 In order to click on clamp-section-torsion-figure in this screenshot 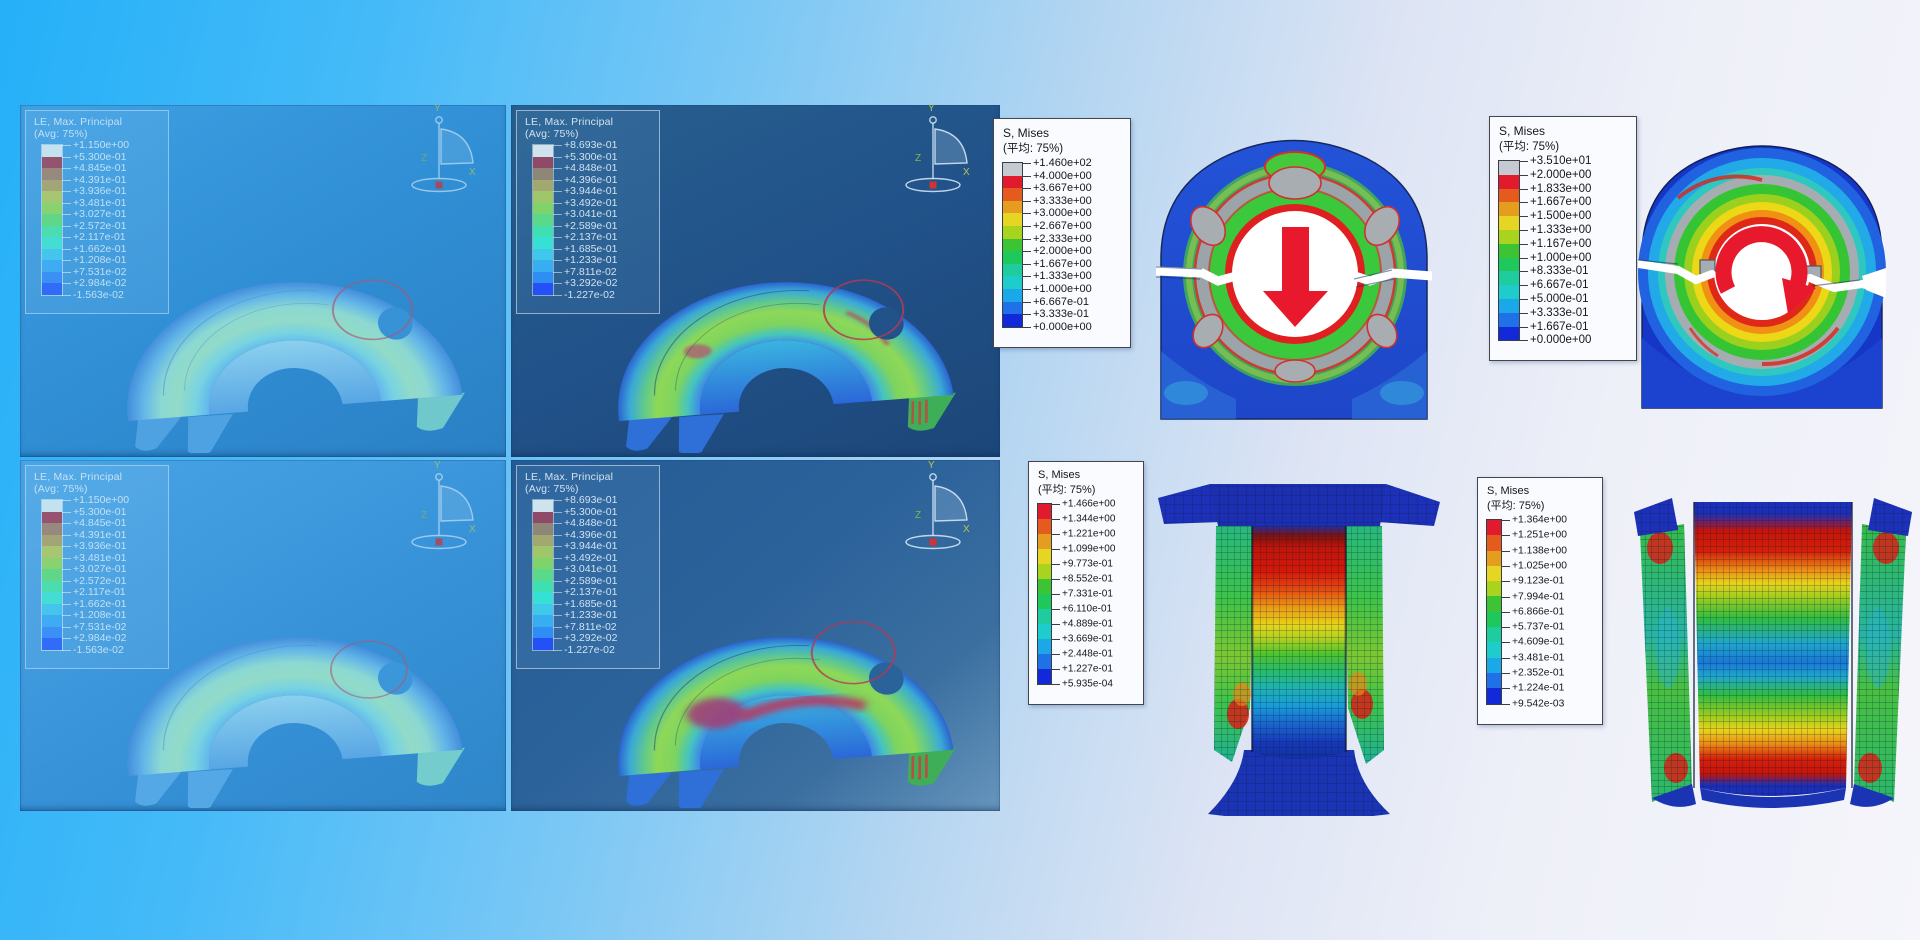, I will do `click(1762, 277)`.